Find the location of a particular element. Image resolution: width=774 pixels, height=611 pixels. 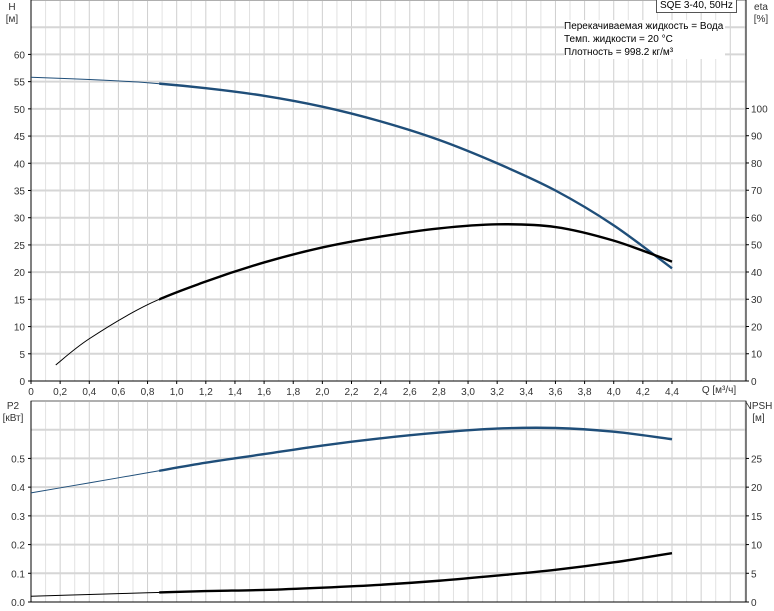

x-tick-label: 0,4 is located at coordinates (89, 392).